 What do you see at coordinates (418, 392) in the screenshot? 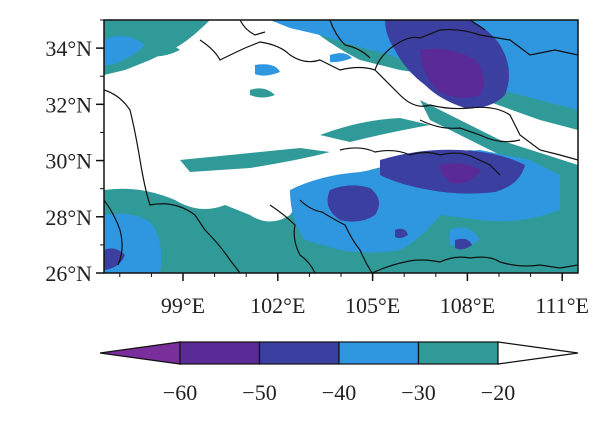
I see `colorbar-level-label: −30` at bounding box center [418, 392].